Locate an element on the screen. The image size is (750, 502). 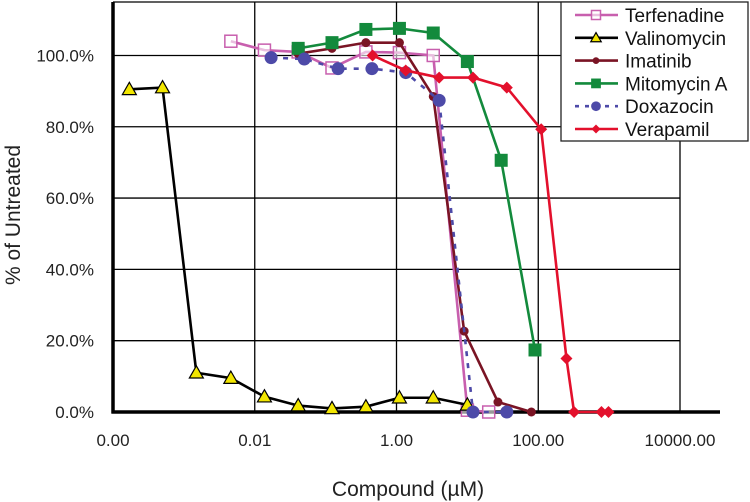
legend-item-valinomycin: Valinomycin is located at coordinates (650, 39).